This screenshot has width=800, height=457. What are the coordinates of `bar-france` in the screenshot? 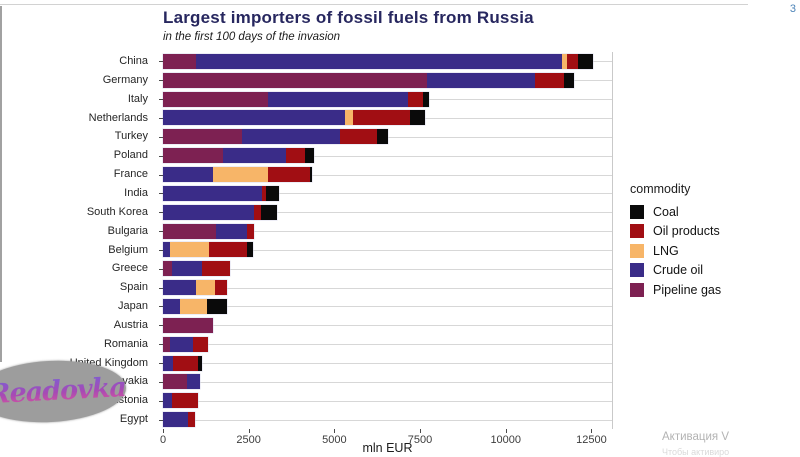 It's located at (238, 175).